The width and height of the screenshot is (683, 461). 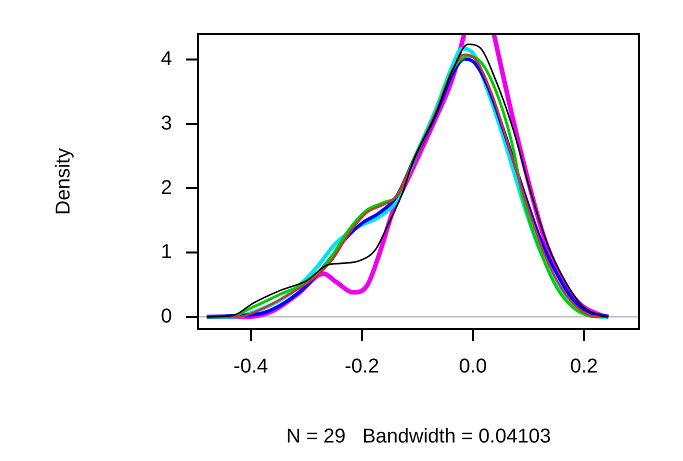 I want to click on y-tick-label: 2, so click(x=166, y=187).